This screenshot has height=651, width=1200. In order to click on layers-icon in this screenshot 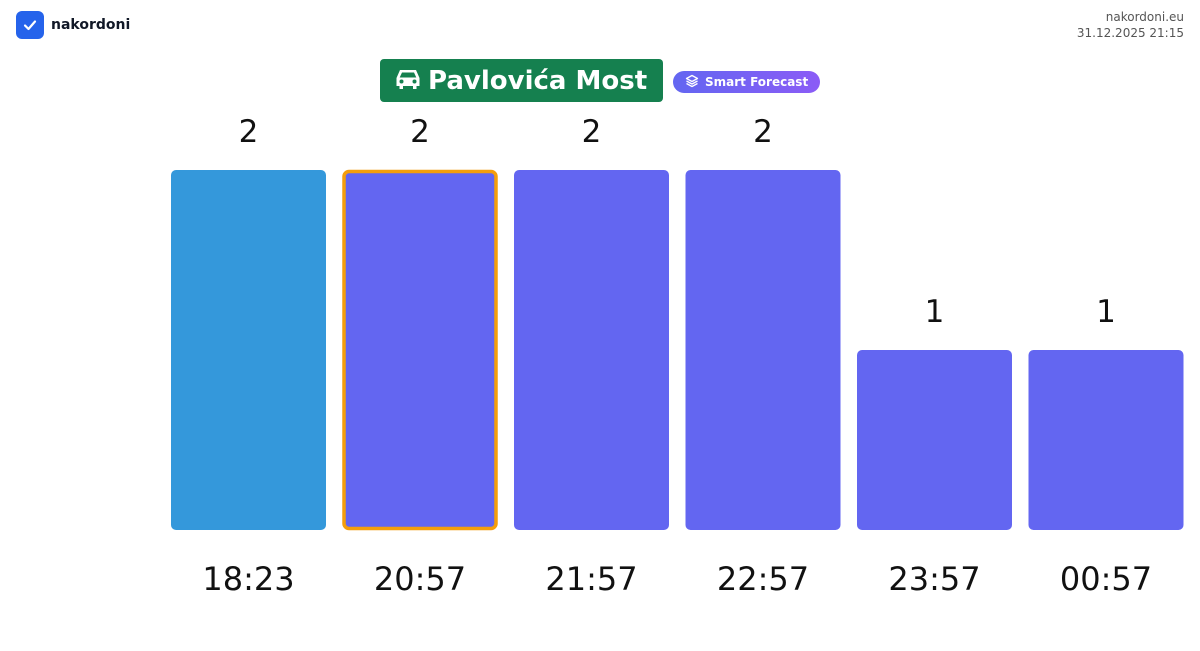, I will do `click(692, 82)`.